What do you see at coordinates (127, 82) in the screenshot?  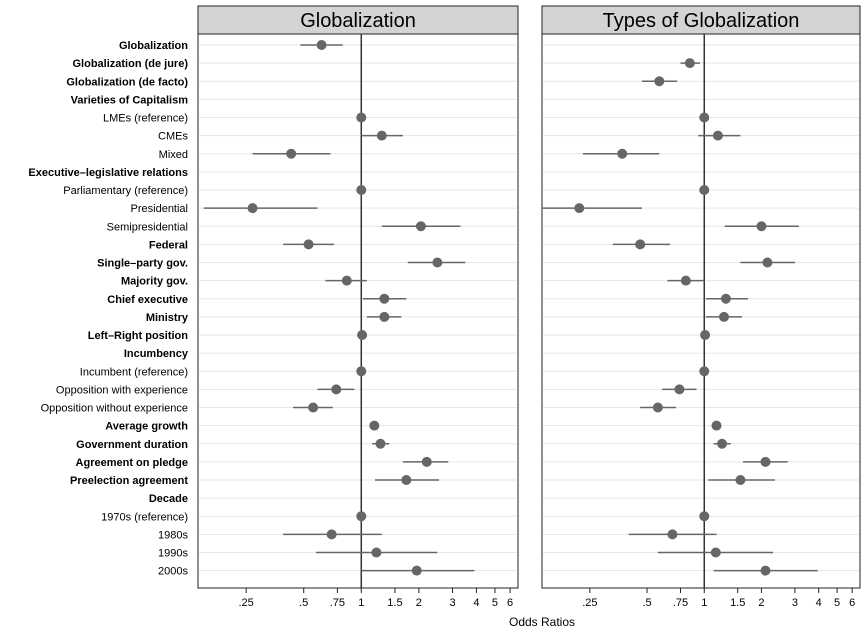 I see `row-label: Globalization (de facto)` at bounding box center [127, 82].